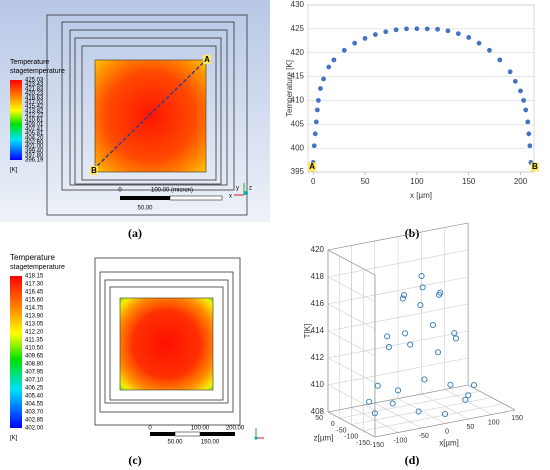 The width and height of the screenshot is (550, 470). I want to click on x-tick-label: 200, so click(521, 181).